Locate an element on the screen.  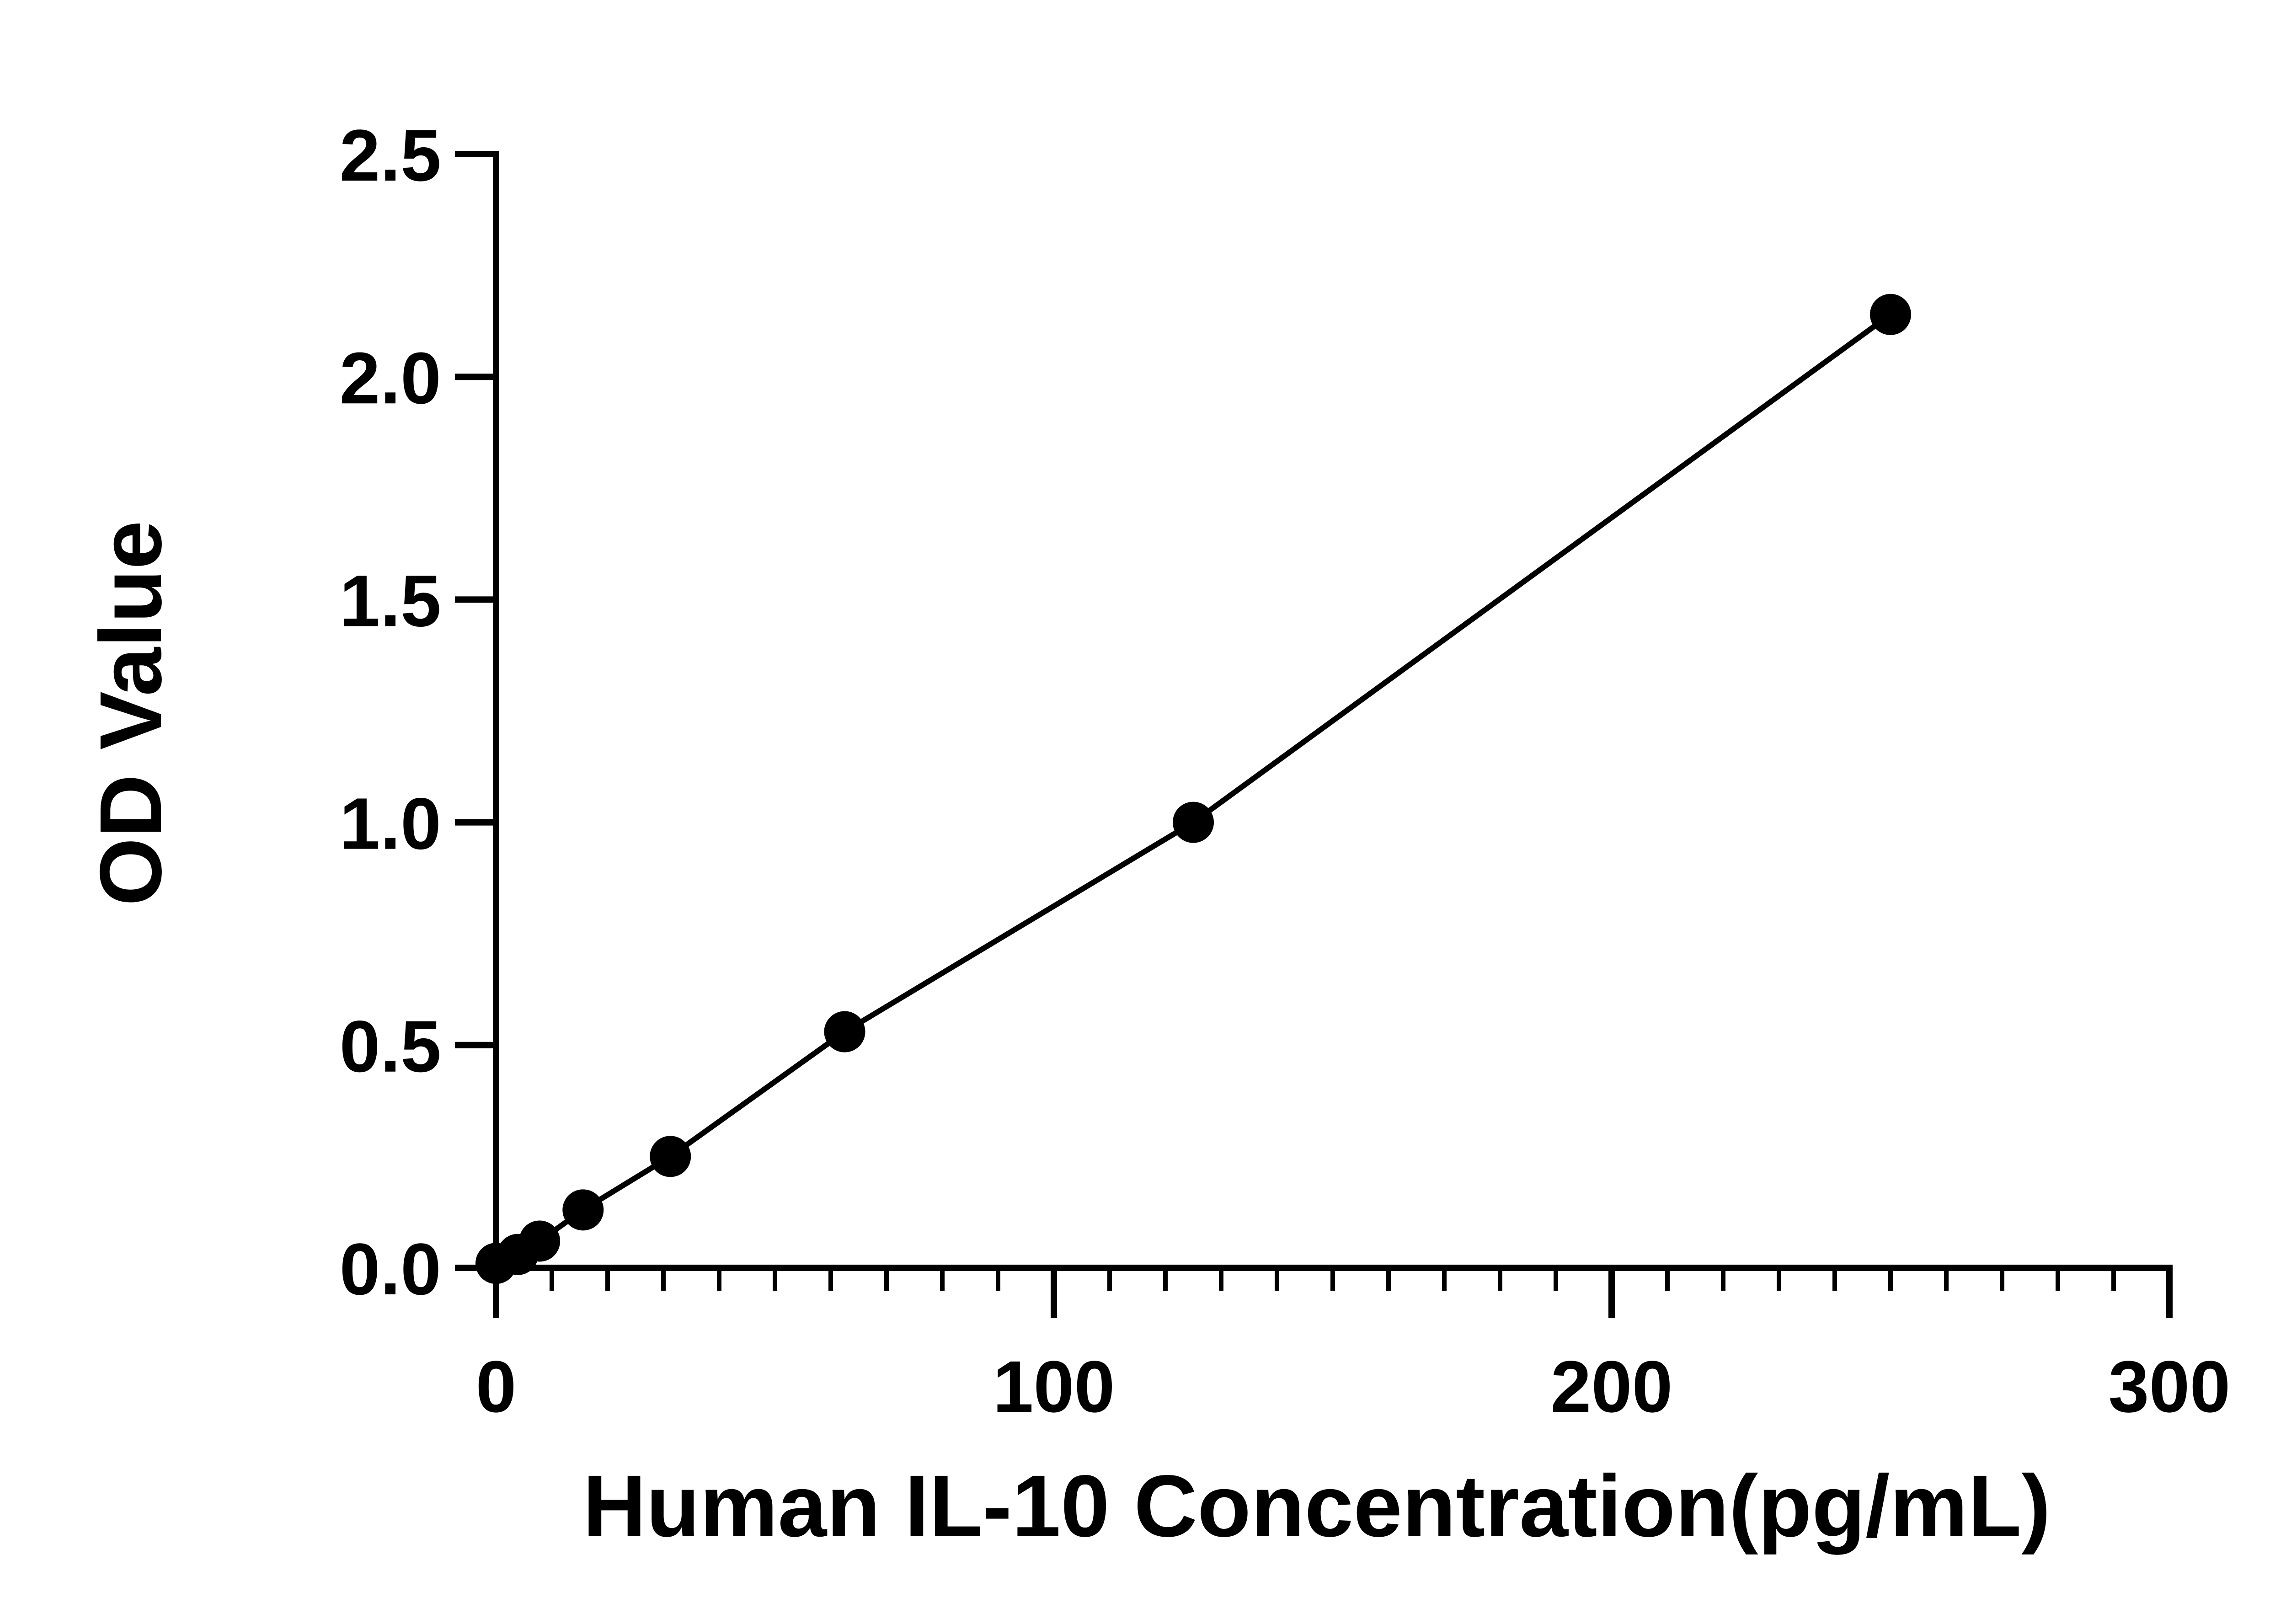
x-axis-title: Human IL-10 Concentration(pg/mL) is located at coordinates (1317, 1506).